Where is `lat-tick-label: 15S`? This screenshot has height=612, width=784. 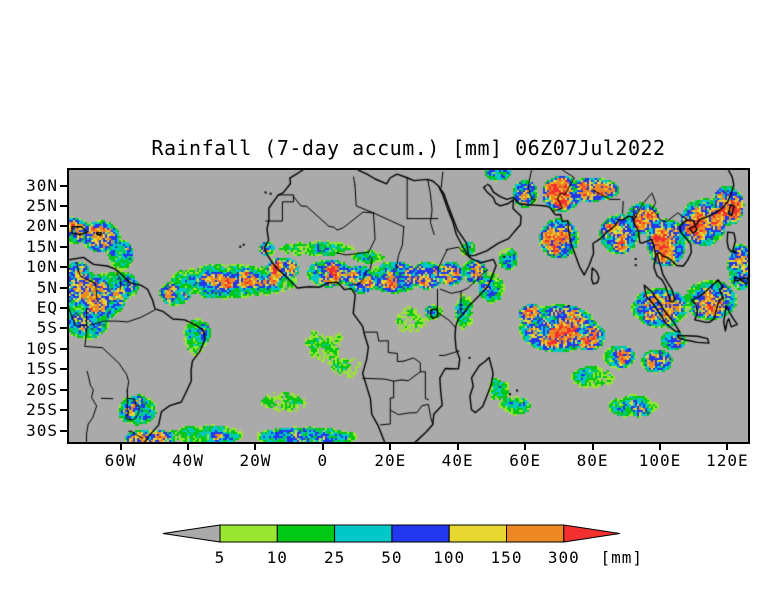
lat-tick-label: 15S is located at coordinates (42, 369).